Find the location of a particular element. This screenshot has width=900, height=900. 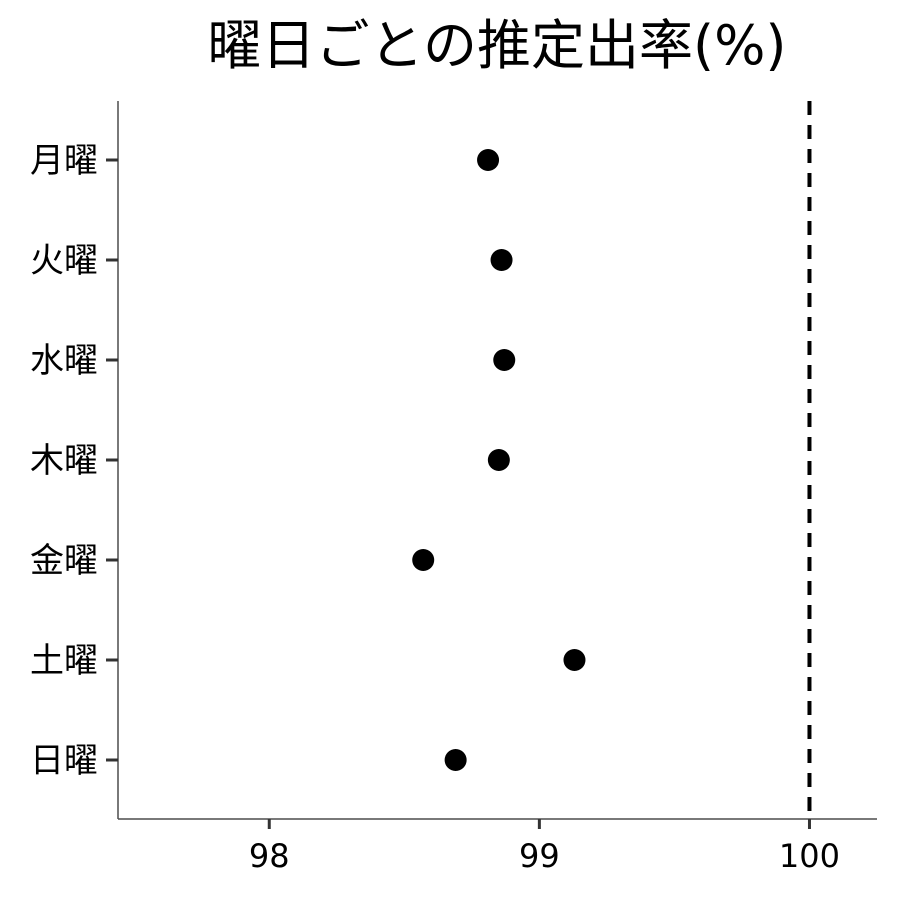

chart-title: 曜日ごとの推定出率(%) is located at coordinates (497, 45).